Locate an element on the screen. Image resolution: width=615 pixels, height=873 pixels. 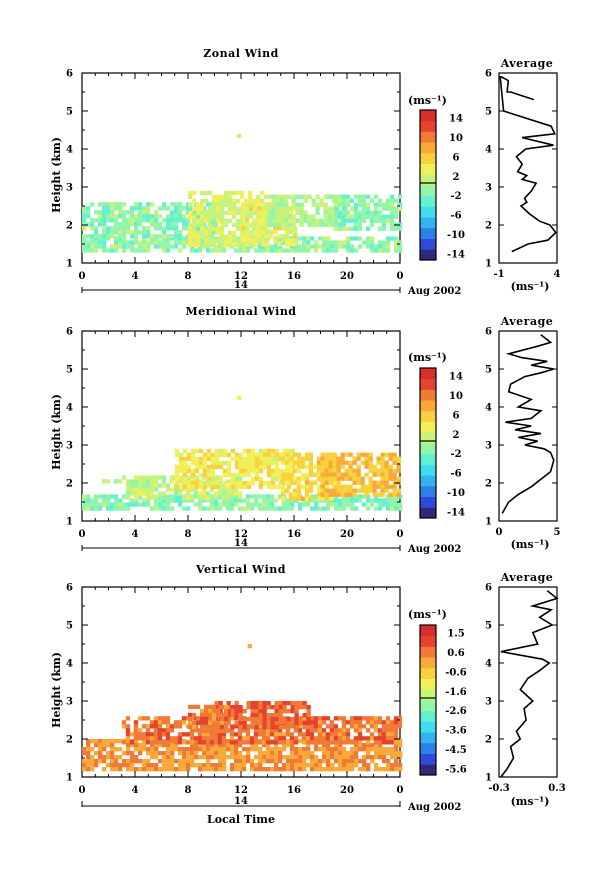
profile-y-tick-label: 1 is located at coordinates (488, 522).